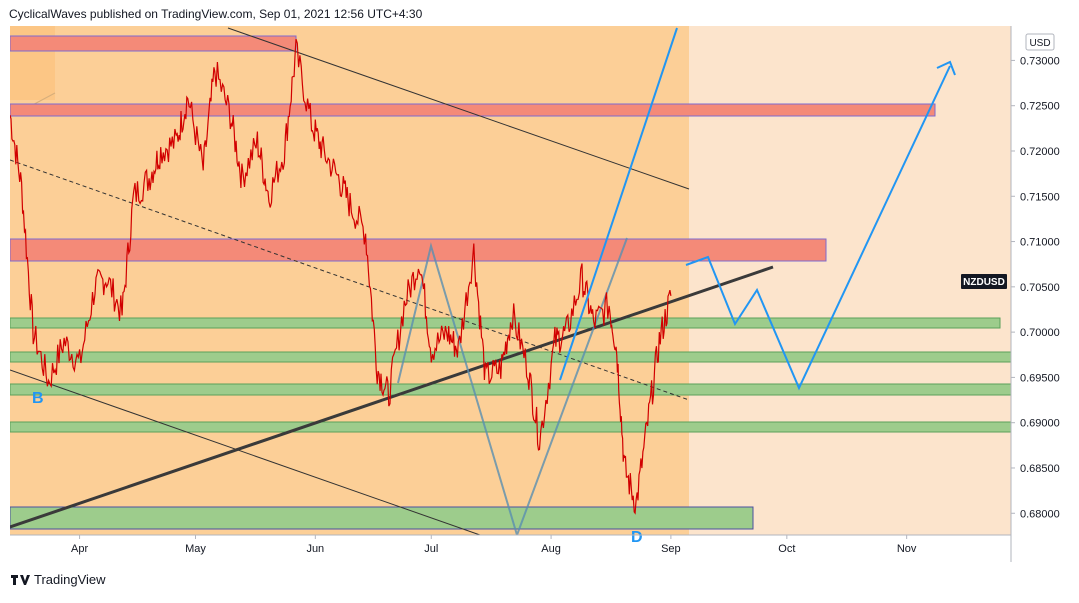  Describe the element at coordinates (382, 518) in the screenshot. I see `green-zone-bottom` at that location.